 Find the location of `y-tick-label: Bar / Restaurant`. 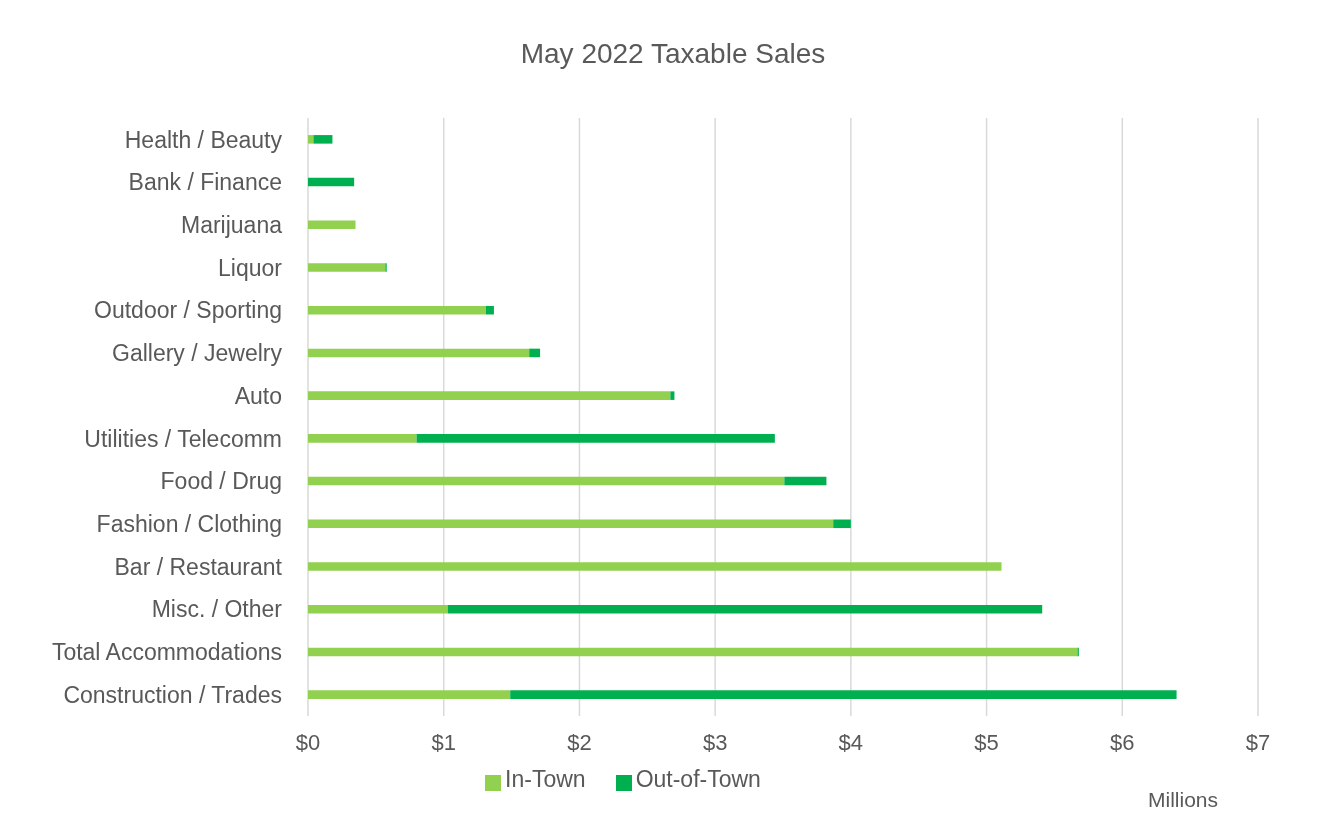

y-tick-label: Bar / Restaurant is located at coordinates (198, 566).